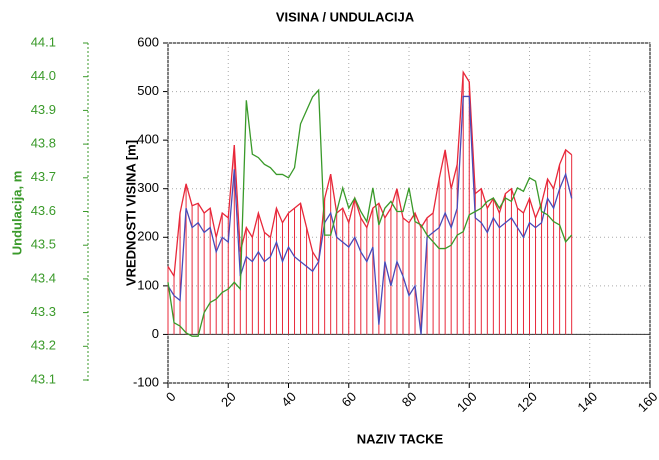 The width and height of the screenshot is (659, 460). What do you see at coordinates (43, 277) in the screenshot?
I see `y2-tick-label: 43.4` at bounding box center [43, 277].